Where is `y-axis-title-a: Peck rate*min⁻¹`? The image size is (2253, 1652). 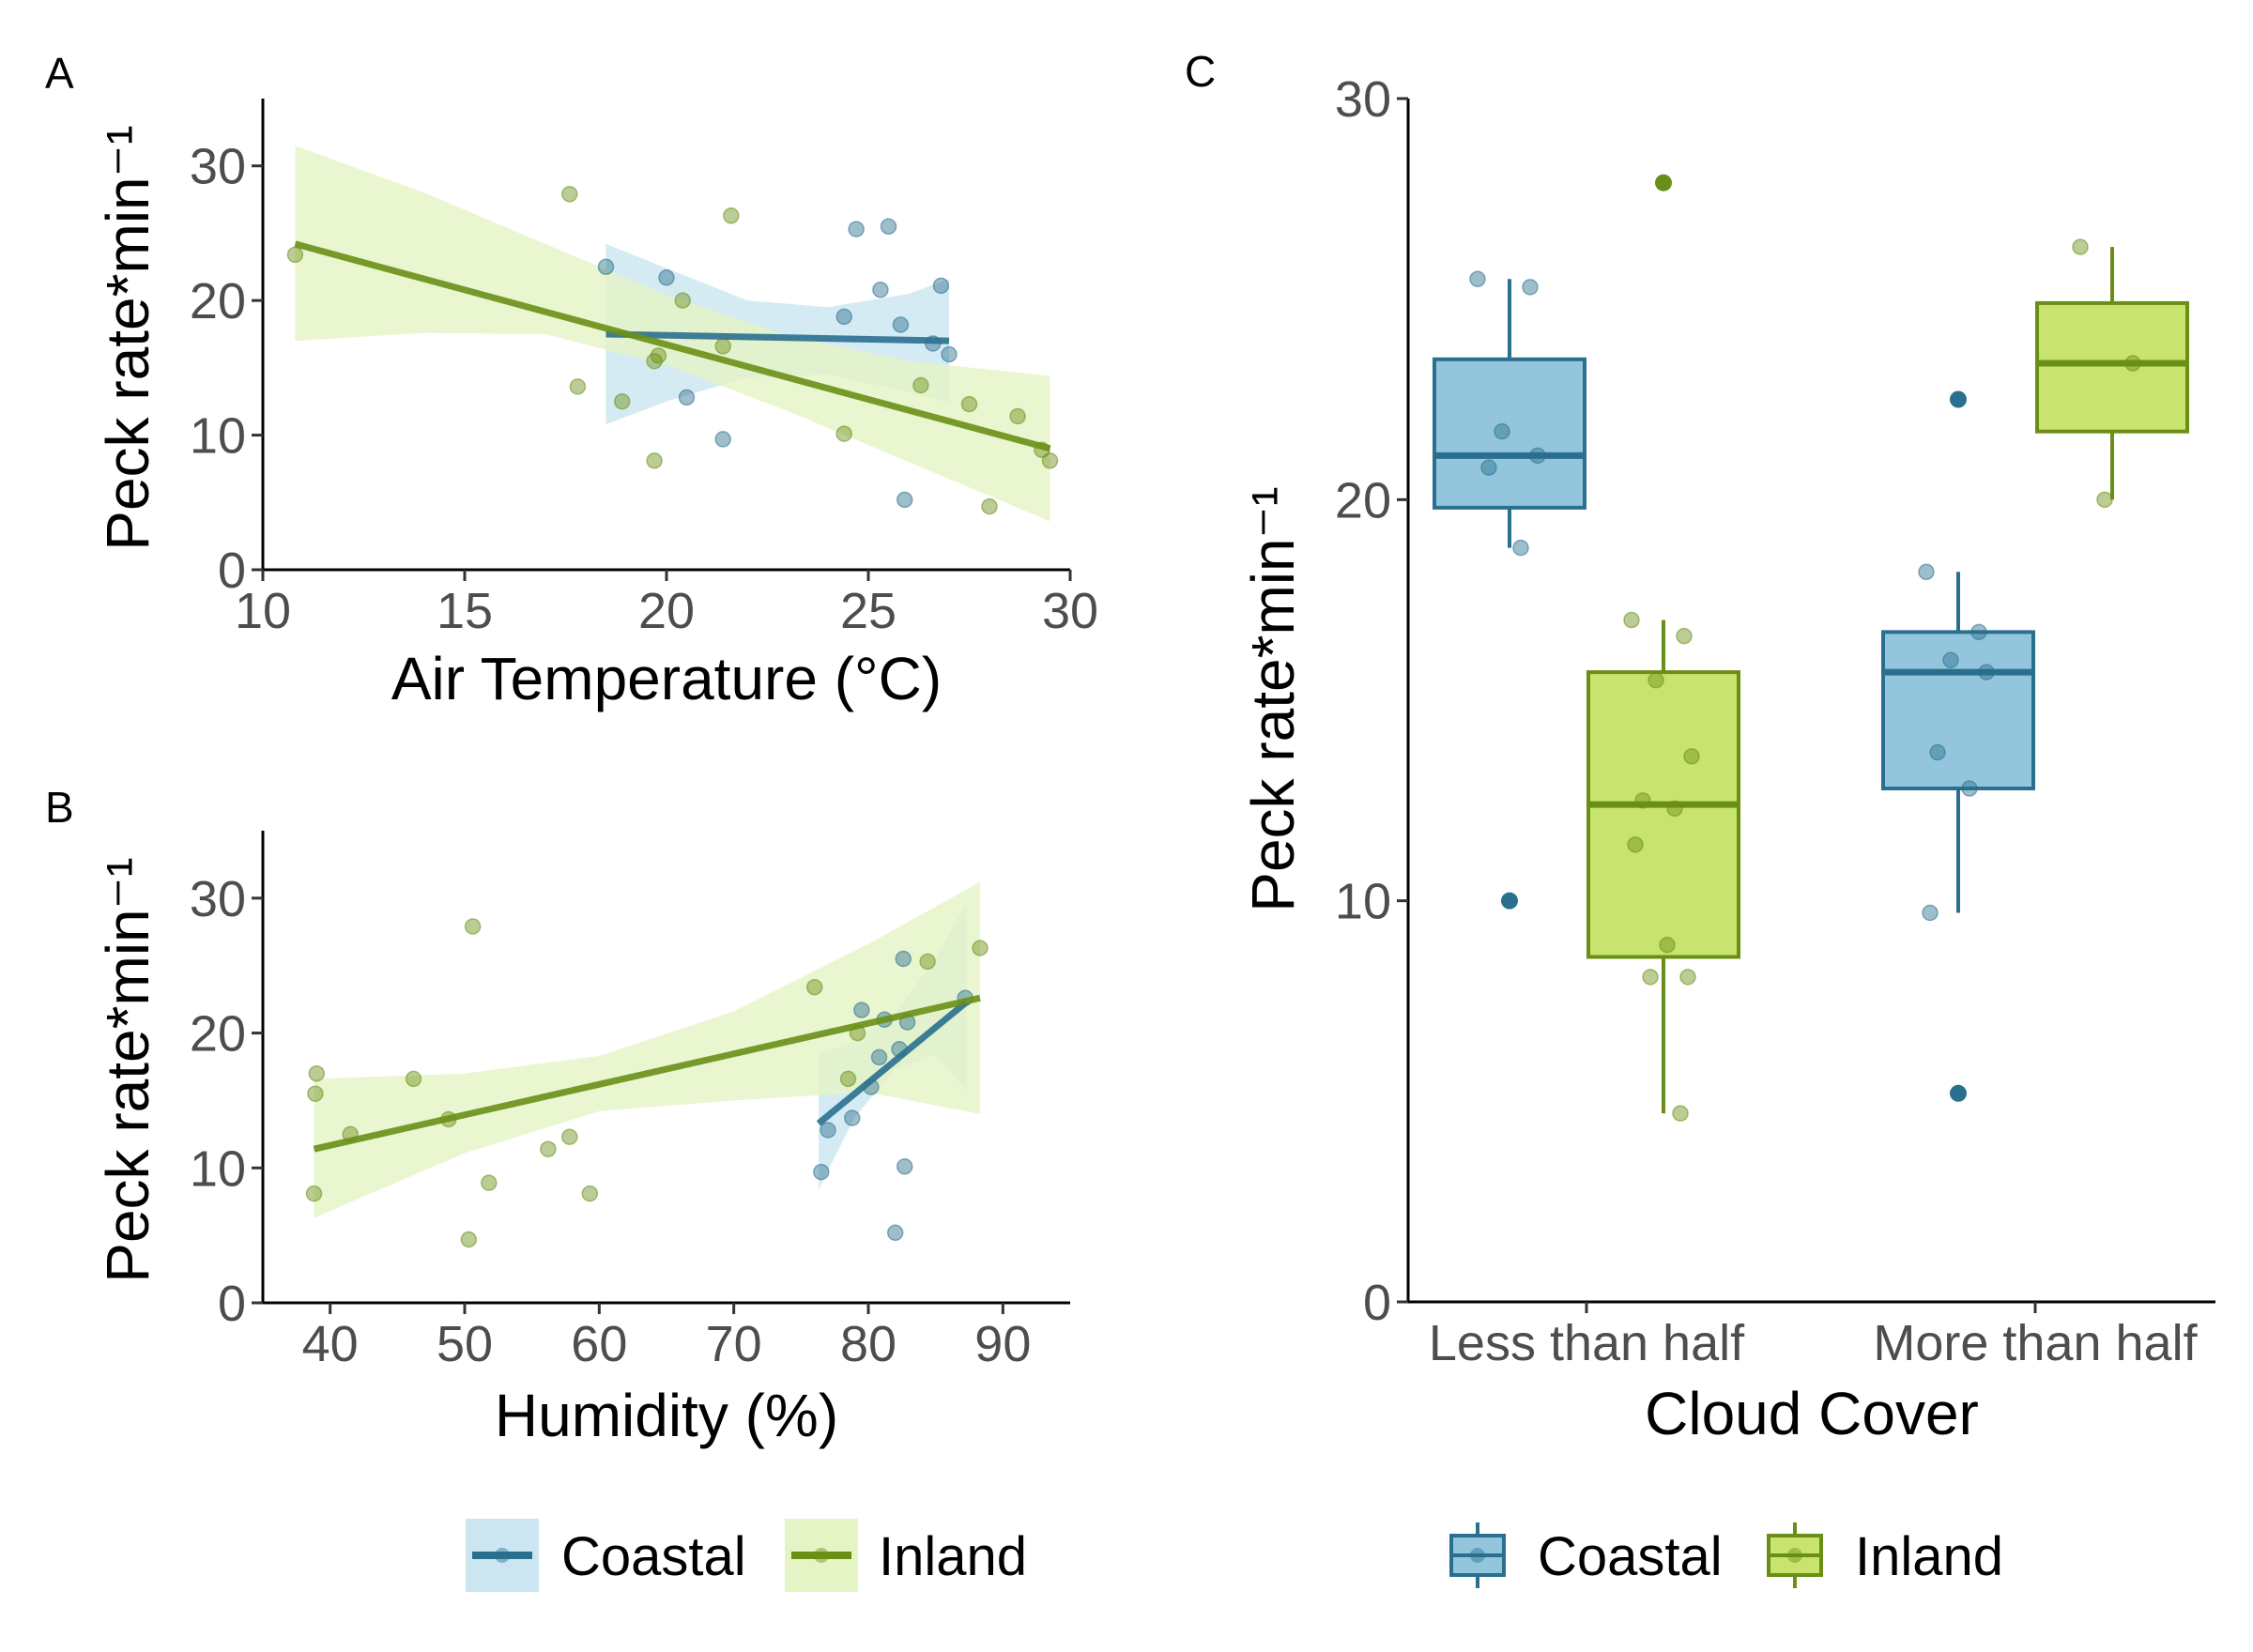
y-axis-title-a: Peck rate*min⁻¹ is located at coordinates (127, 337).